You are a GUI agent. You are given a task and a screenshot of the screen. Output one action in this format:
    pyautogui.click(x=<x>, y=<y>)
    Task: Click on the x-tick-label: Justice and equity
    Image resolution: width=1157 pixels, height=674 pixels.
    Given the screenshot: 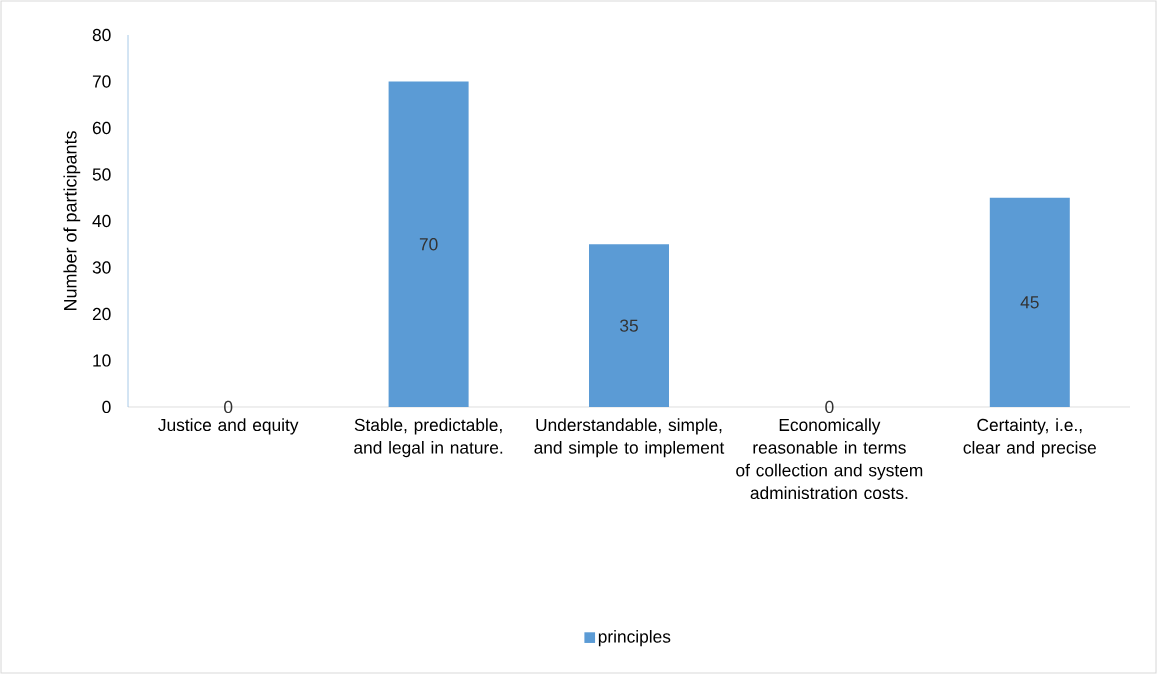 What is the action you would take?
    pyautogui.click(x=228, y=426)
    